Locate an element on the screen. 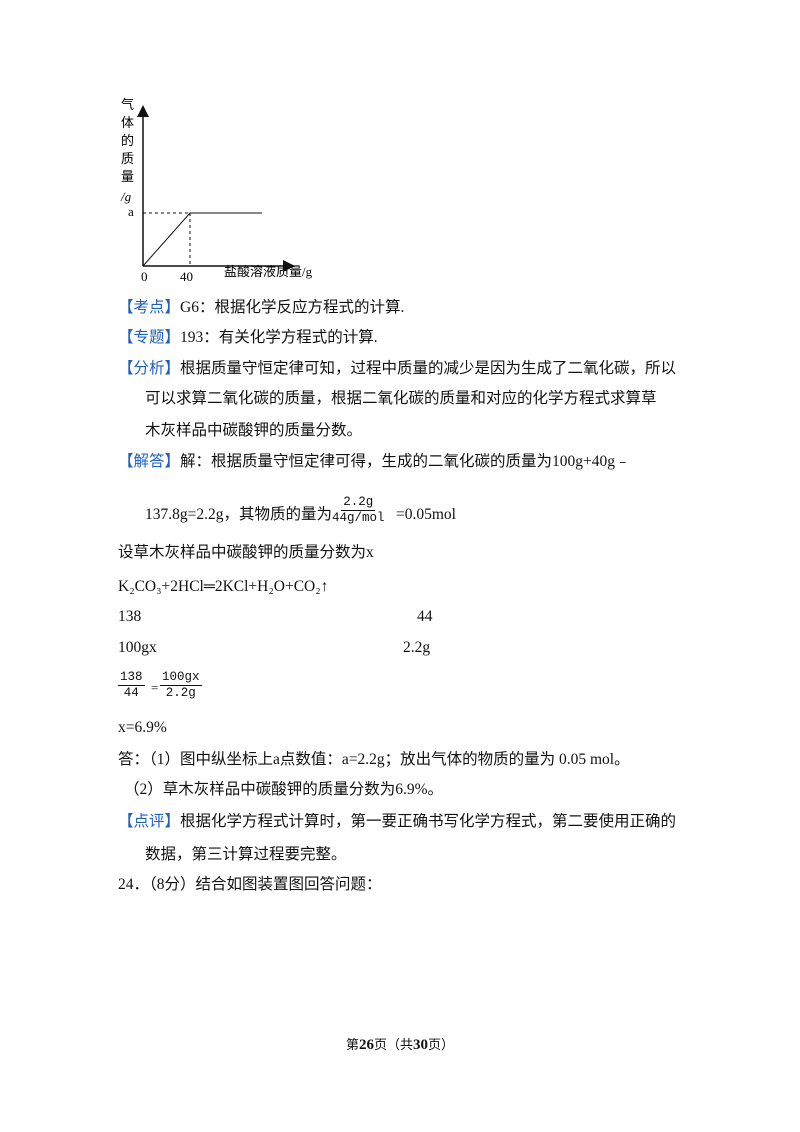 The width and height of the screenshot is (800, 1132). denominator: 44 is located at coordinates (131, 693).